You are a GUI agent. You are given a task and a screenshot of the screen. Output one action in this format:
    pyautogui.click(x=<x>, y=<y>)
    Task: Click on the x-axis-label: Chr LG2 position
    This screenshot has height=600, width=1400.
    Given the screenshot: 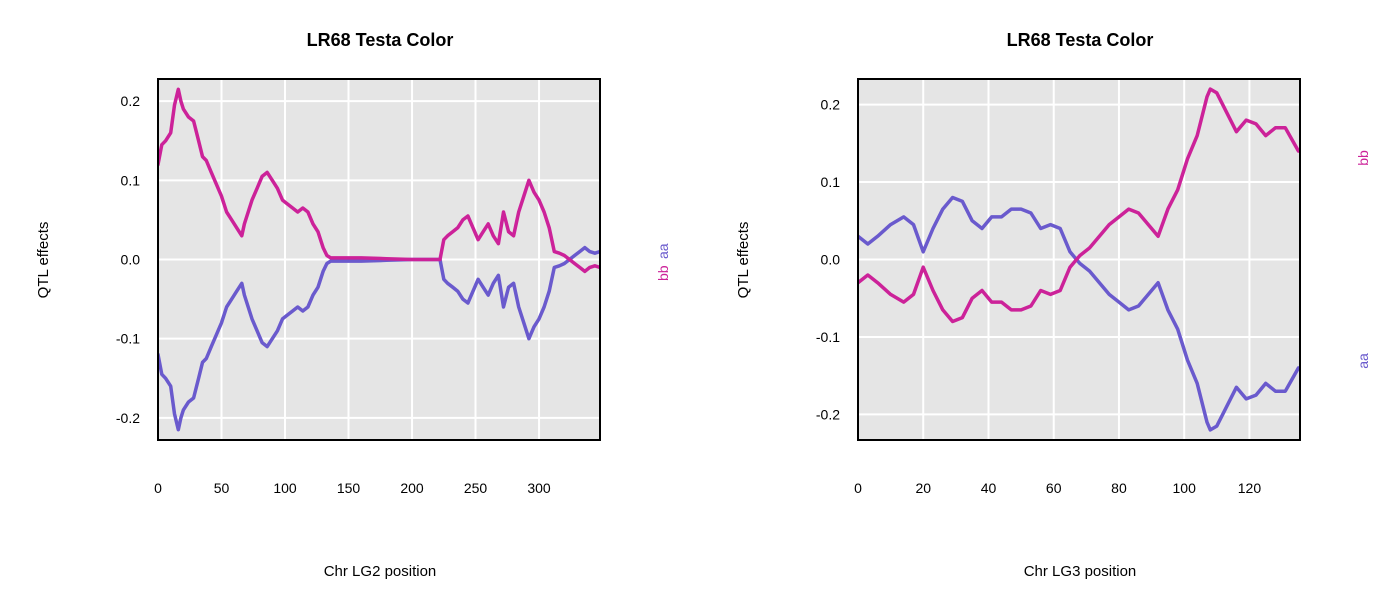 What is the action you would take?
    pyautogui.click(x=380, y=571)
    